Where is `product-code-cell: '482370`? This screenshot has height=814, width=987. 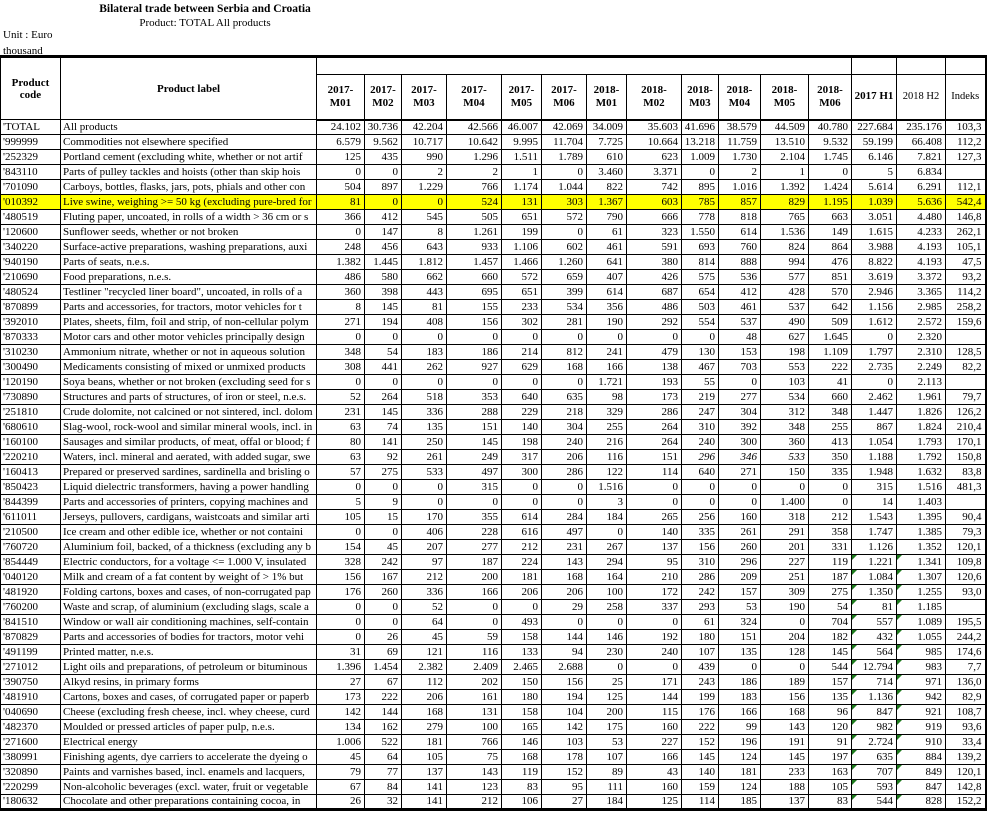 product-code-cell: '482370 is located at coordinates (30, 727).